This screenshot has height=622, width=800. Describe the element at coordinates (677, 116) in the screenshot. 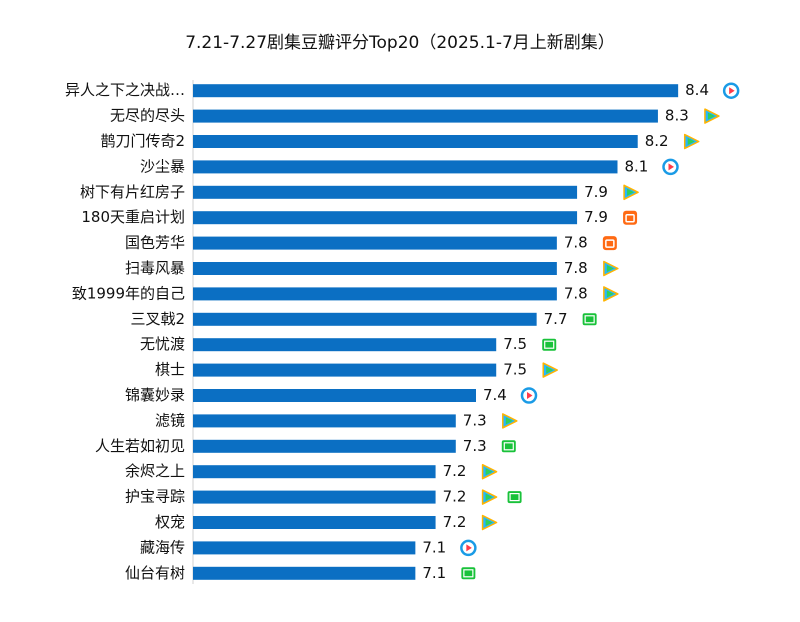

I see `value-label: 8.3` at that location.